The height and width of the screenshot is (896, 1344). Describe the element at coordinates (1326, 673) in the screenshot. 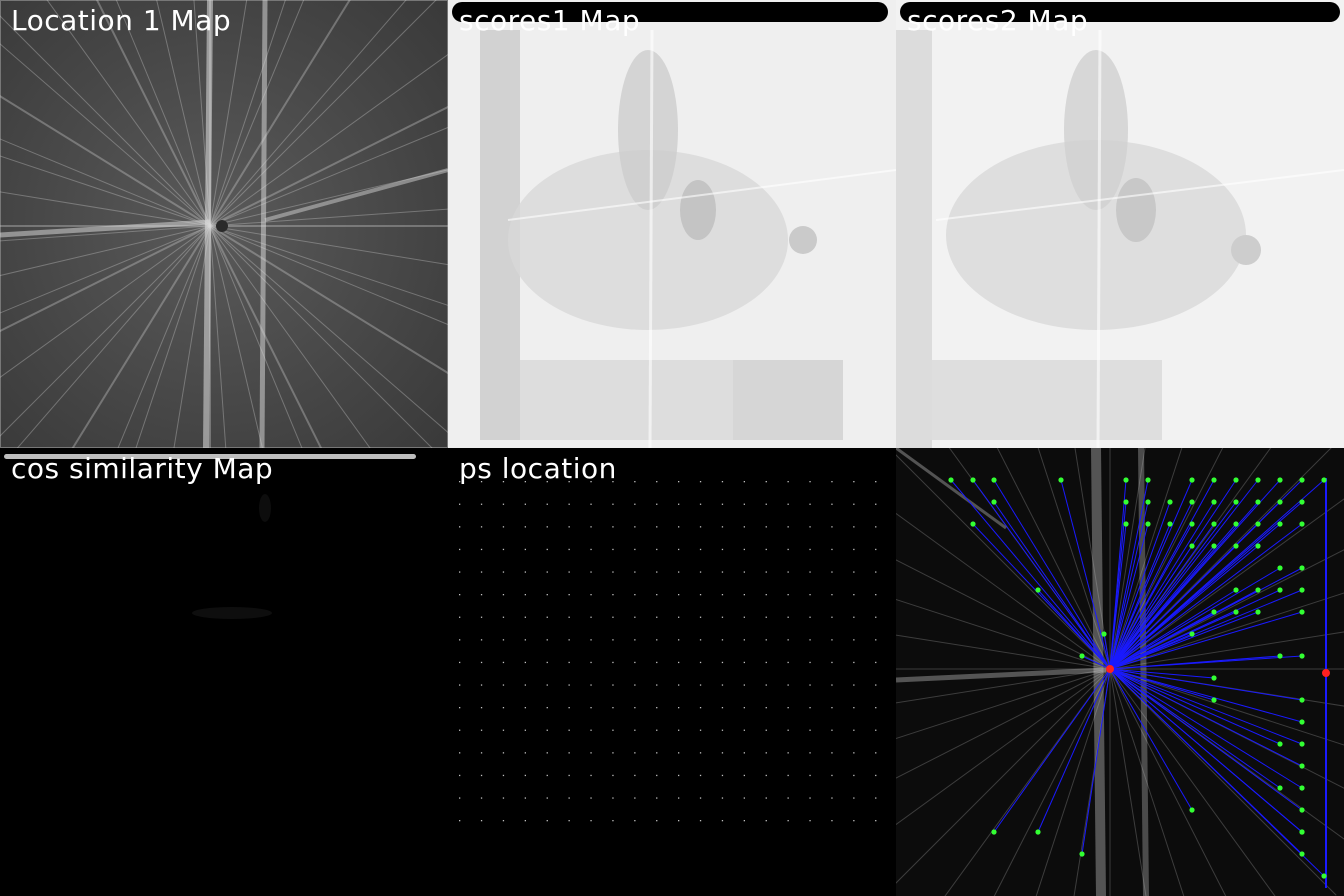

I see `center-point-b` at that location.